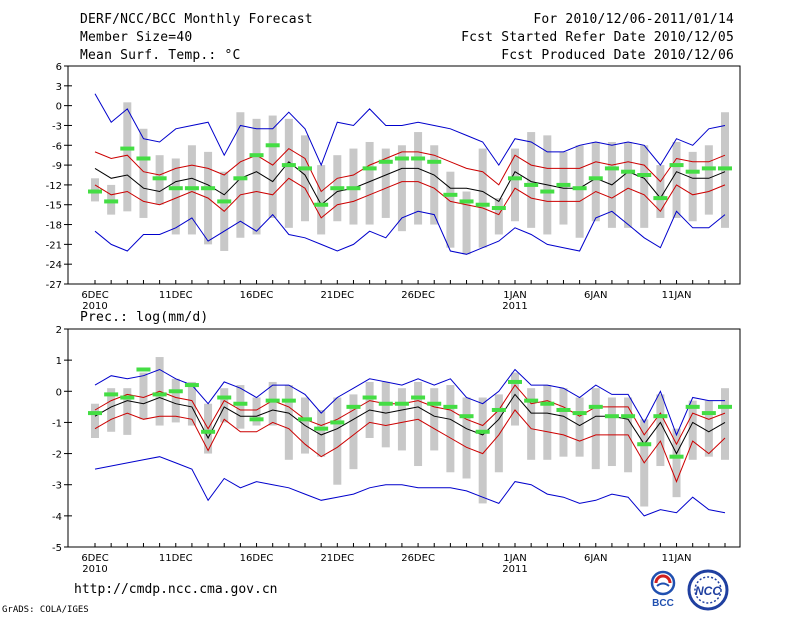 The width and height of the screenshot is (800, 618). What do you see at coordinates (94, 295) in the screenshot?
I see `x-tick-label: 6DEC` at bounding box center [94, 295].